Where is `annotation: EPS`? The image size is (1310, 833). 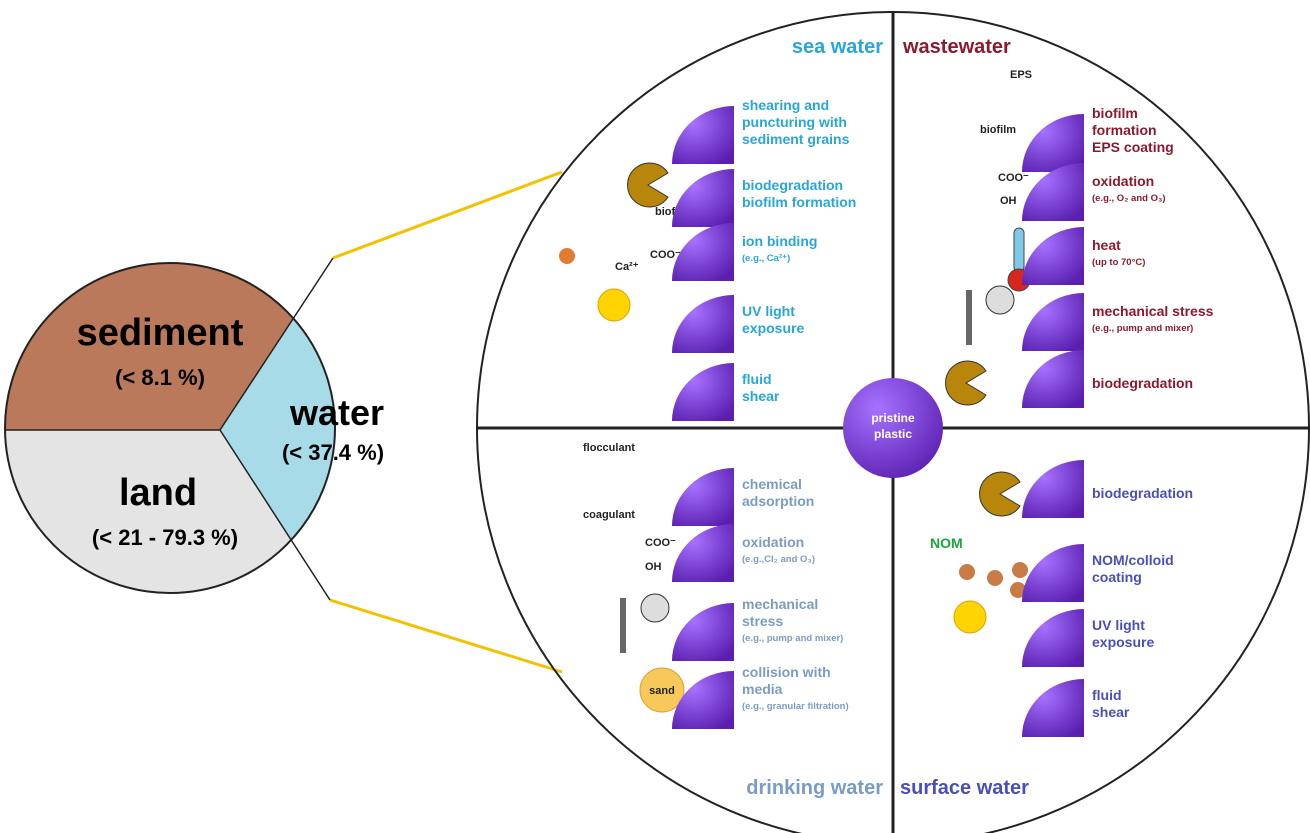 annotation: EPS is located at coordinates (1021, 75).